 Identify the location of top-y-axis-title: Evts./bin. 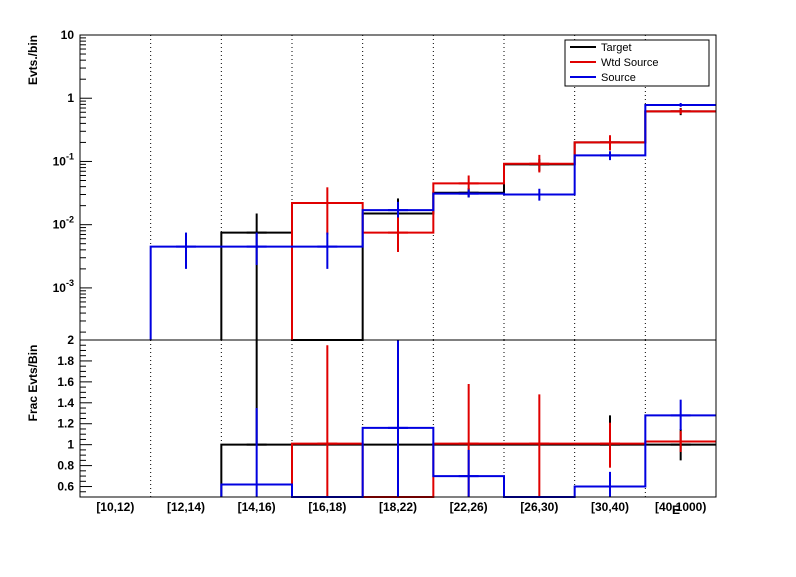
(33, 60).